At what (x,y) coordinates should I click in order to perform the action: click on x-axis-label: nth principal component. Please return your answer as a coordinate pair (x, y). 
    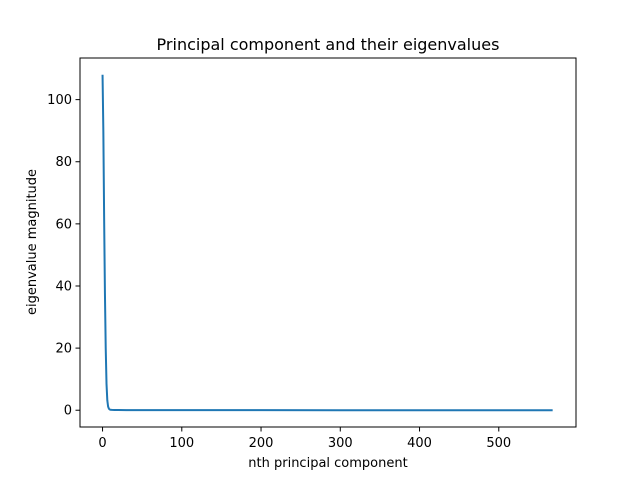
    Looking at the image, I should click on (327, 463).